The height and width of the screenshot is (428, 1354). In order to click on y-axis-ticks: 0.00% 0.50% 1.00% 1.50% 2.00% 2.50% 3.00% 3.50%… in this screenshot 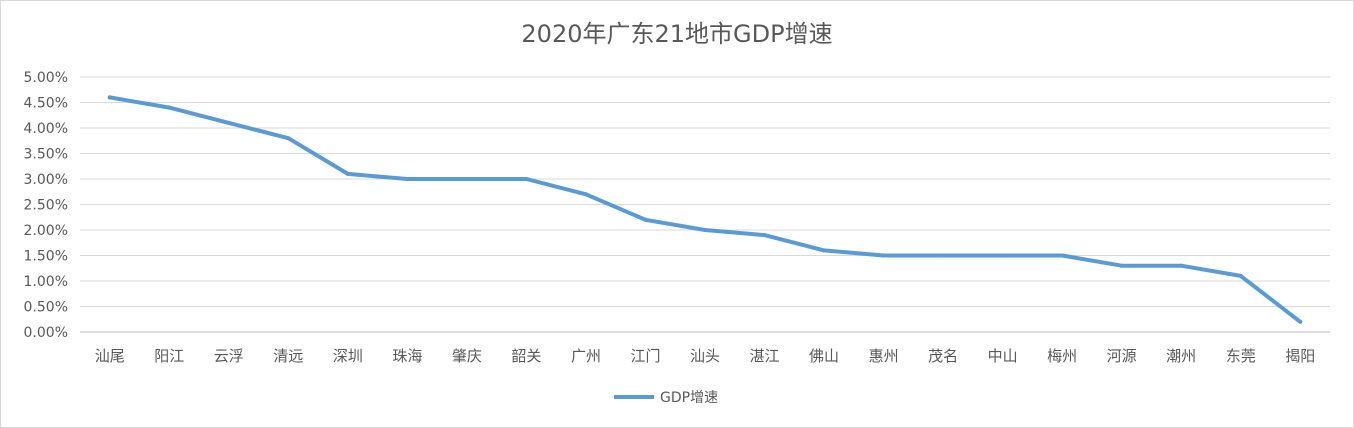, I will do `click(46, 205)`.